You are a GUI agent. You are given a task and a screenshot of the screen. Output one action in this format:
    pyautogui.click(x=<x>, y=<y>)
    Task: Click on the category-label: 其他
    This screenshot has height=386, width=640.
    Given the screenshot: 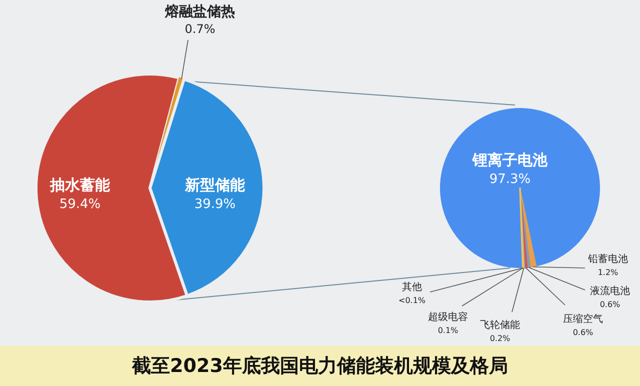 What is the action you would take?
    pyautogui.click(x=412, y=287)
    